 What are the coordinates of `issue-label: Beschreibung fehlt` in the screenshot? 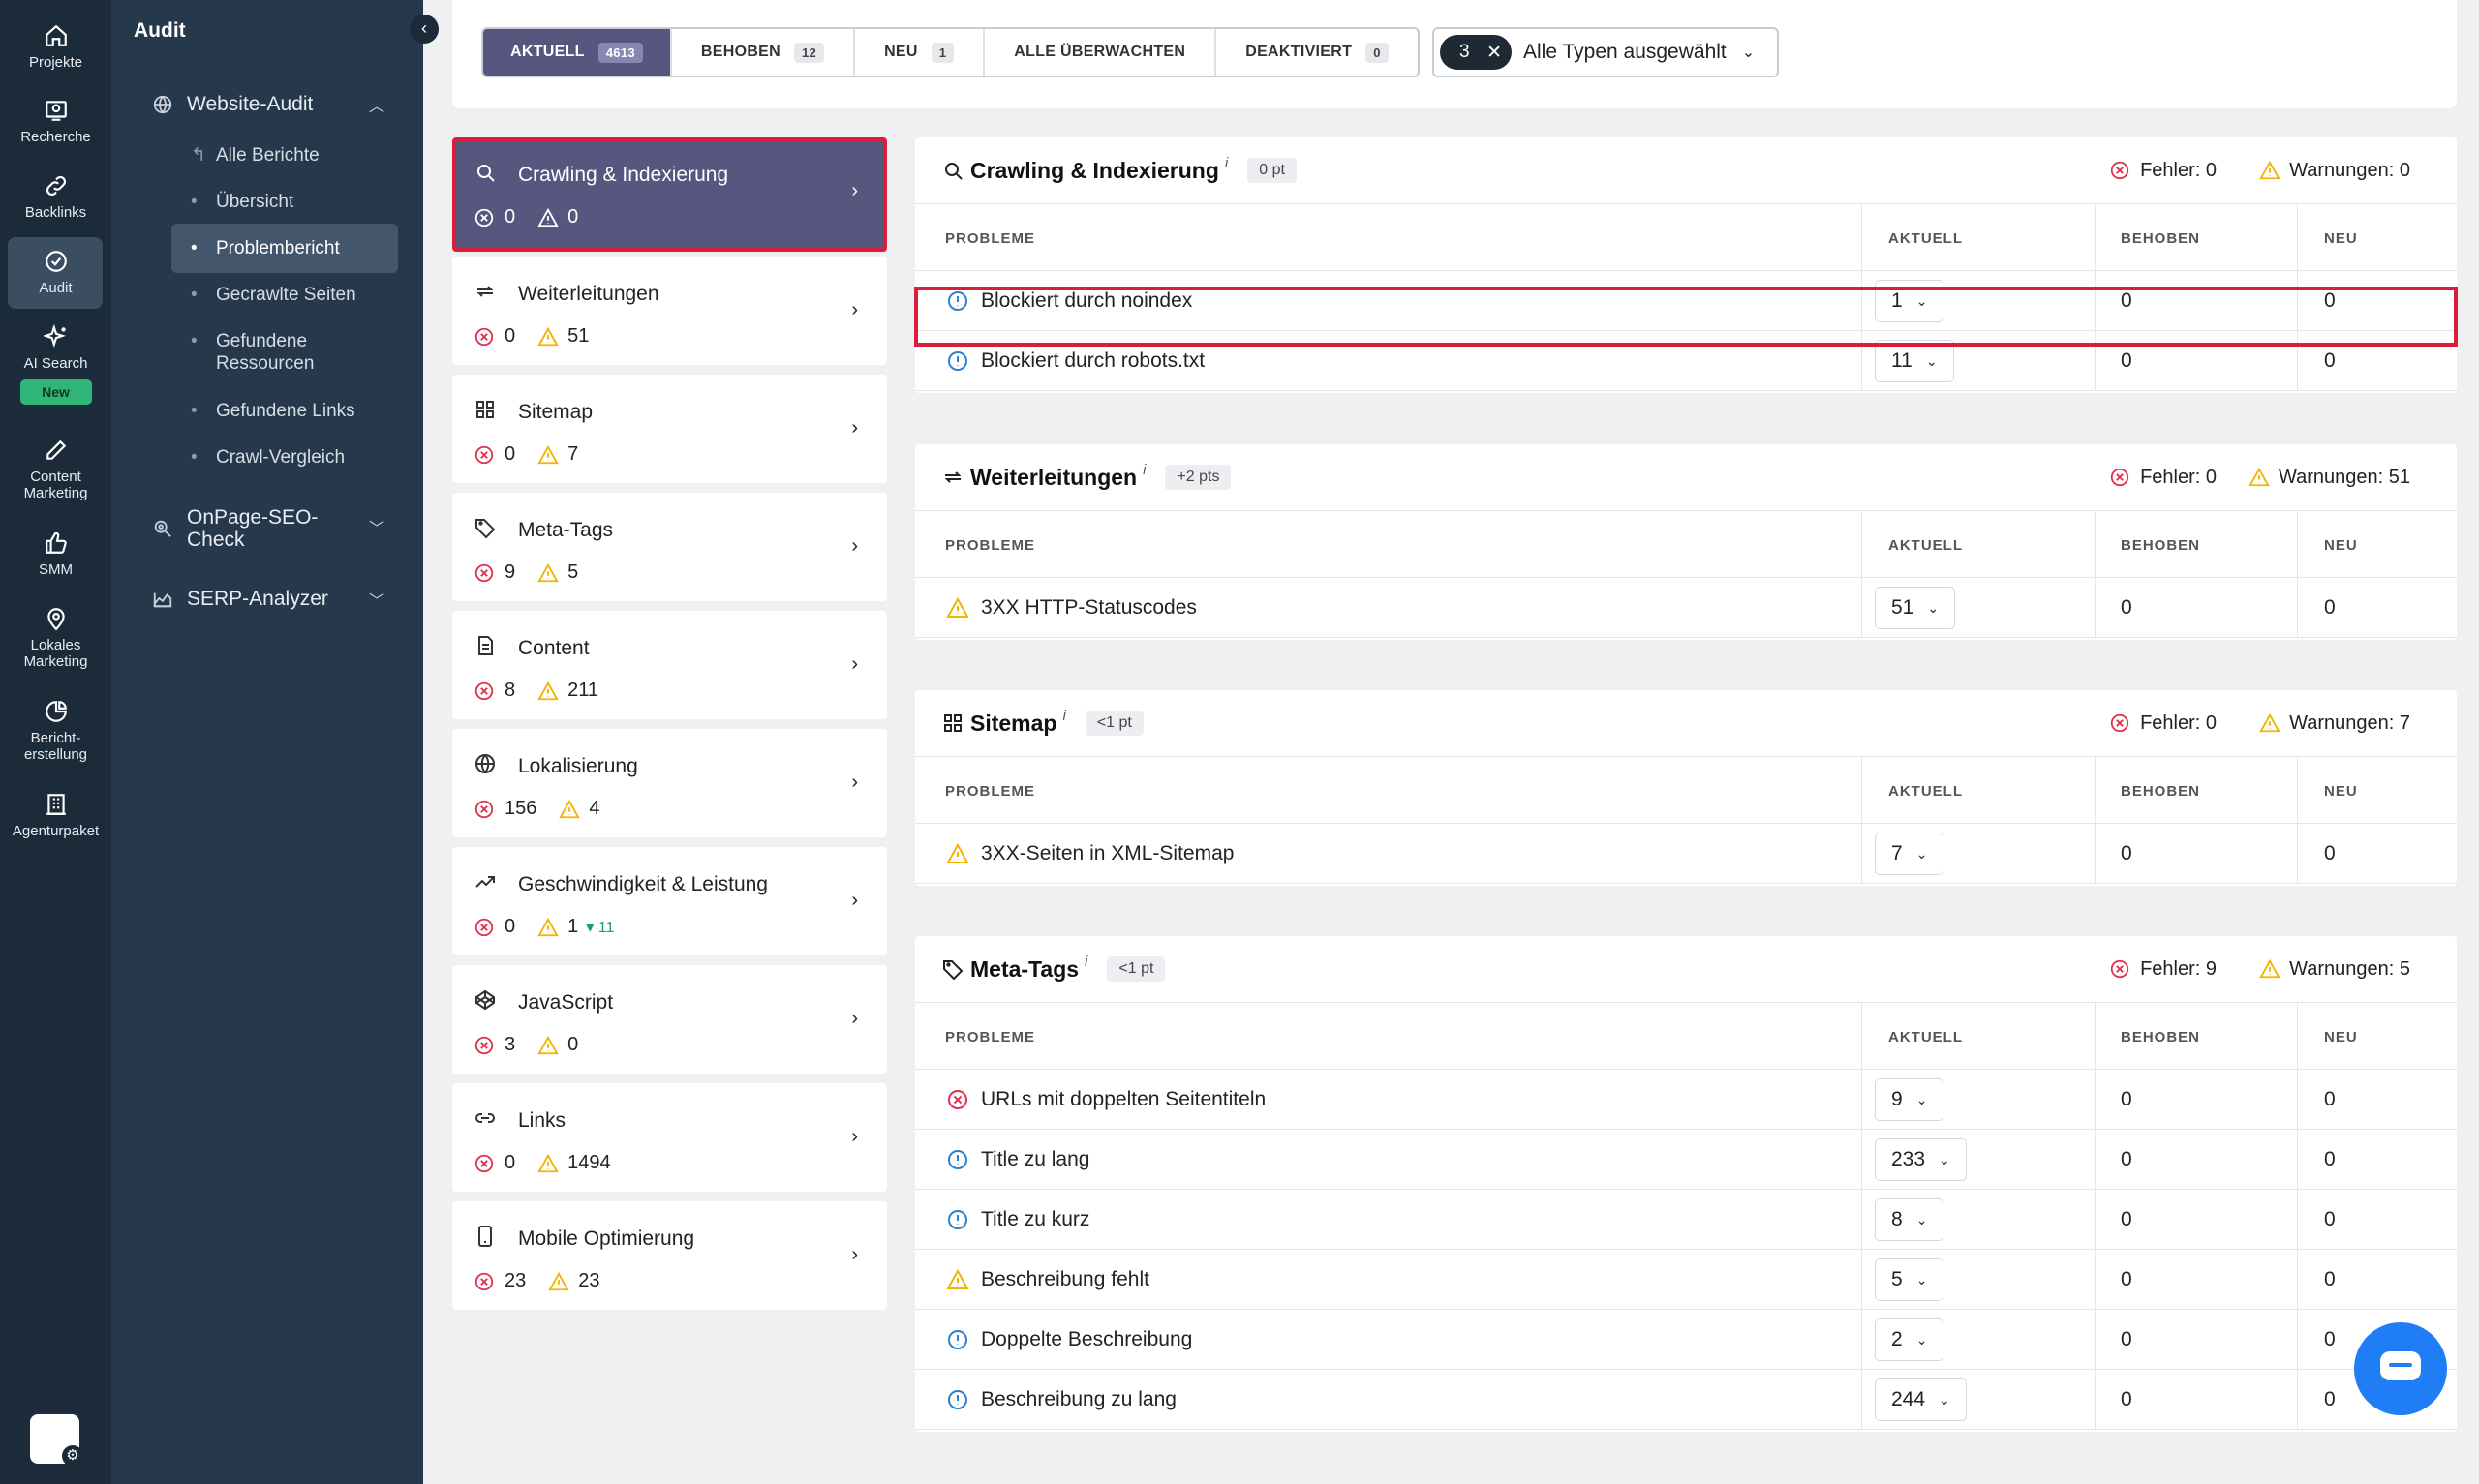 It's located at (1065, 1279).